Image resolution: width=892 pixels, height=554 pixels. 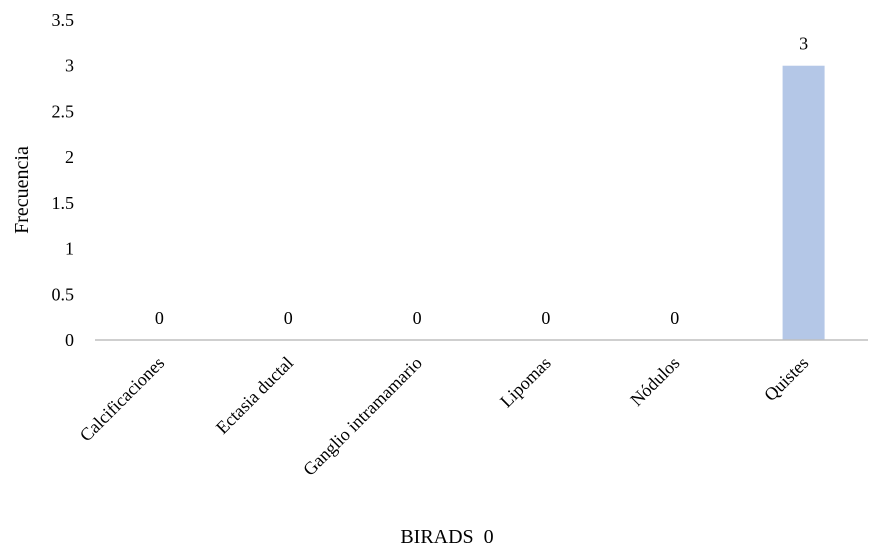 I want to click on bars, so click(x=803, y=202).